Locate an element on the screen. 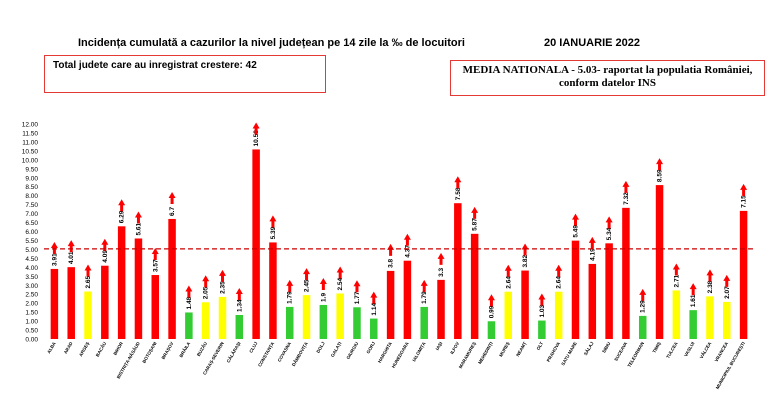  category-label: HUNEDOARA is located at coordinates (400, 354).